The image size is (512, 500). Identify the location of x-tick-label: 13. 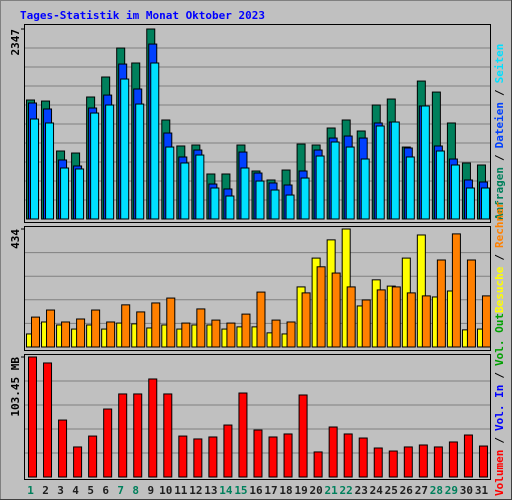
(210, 490).